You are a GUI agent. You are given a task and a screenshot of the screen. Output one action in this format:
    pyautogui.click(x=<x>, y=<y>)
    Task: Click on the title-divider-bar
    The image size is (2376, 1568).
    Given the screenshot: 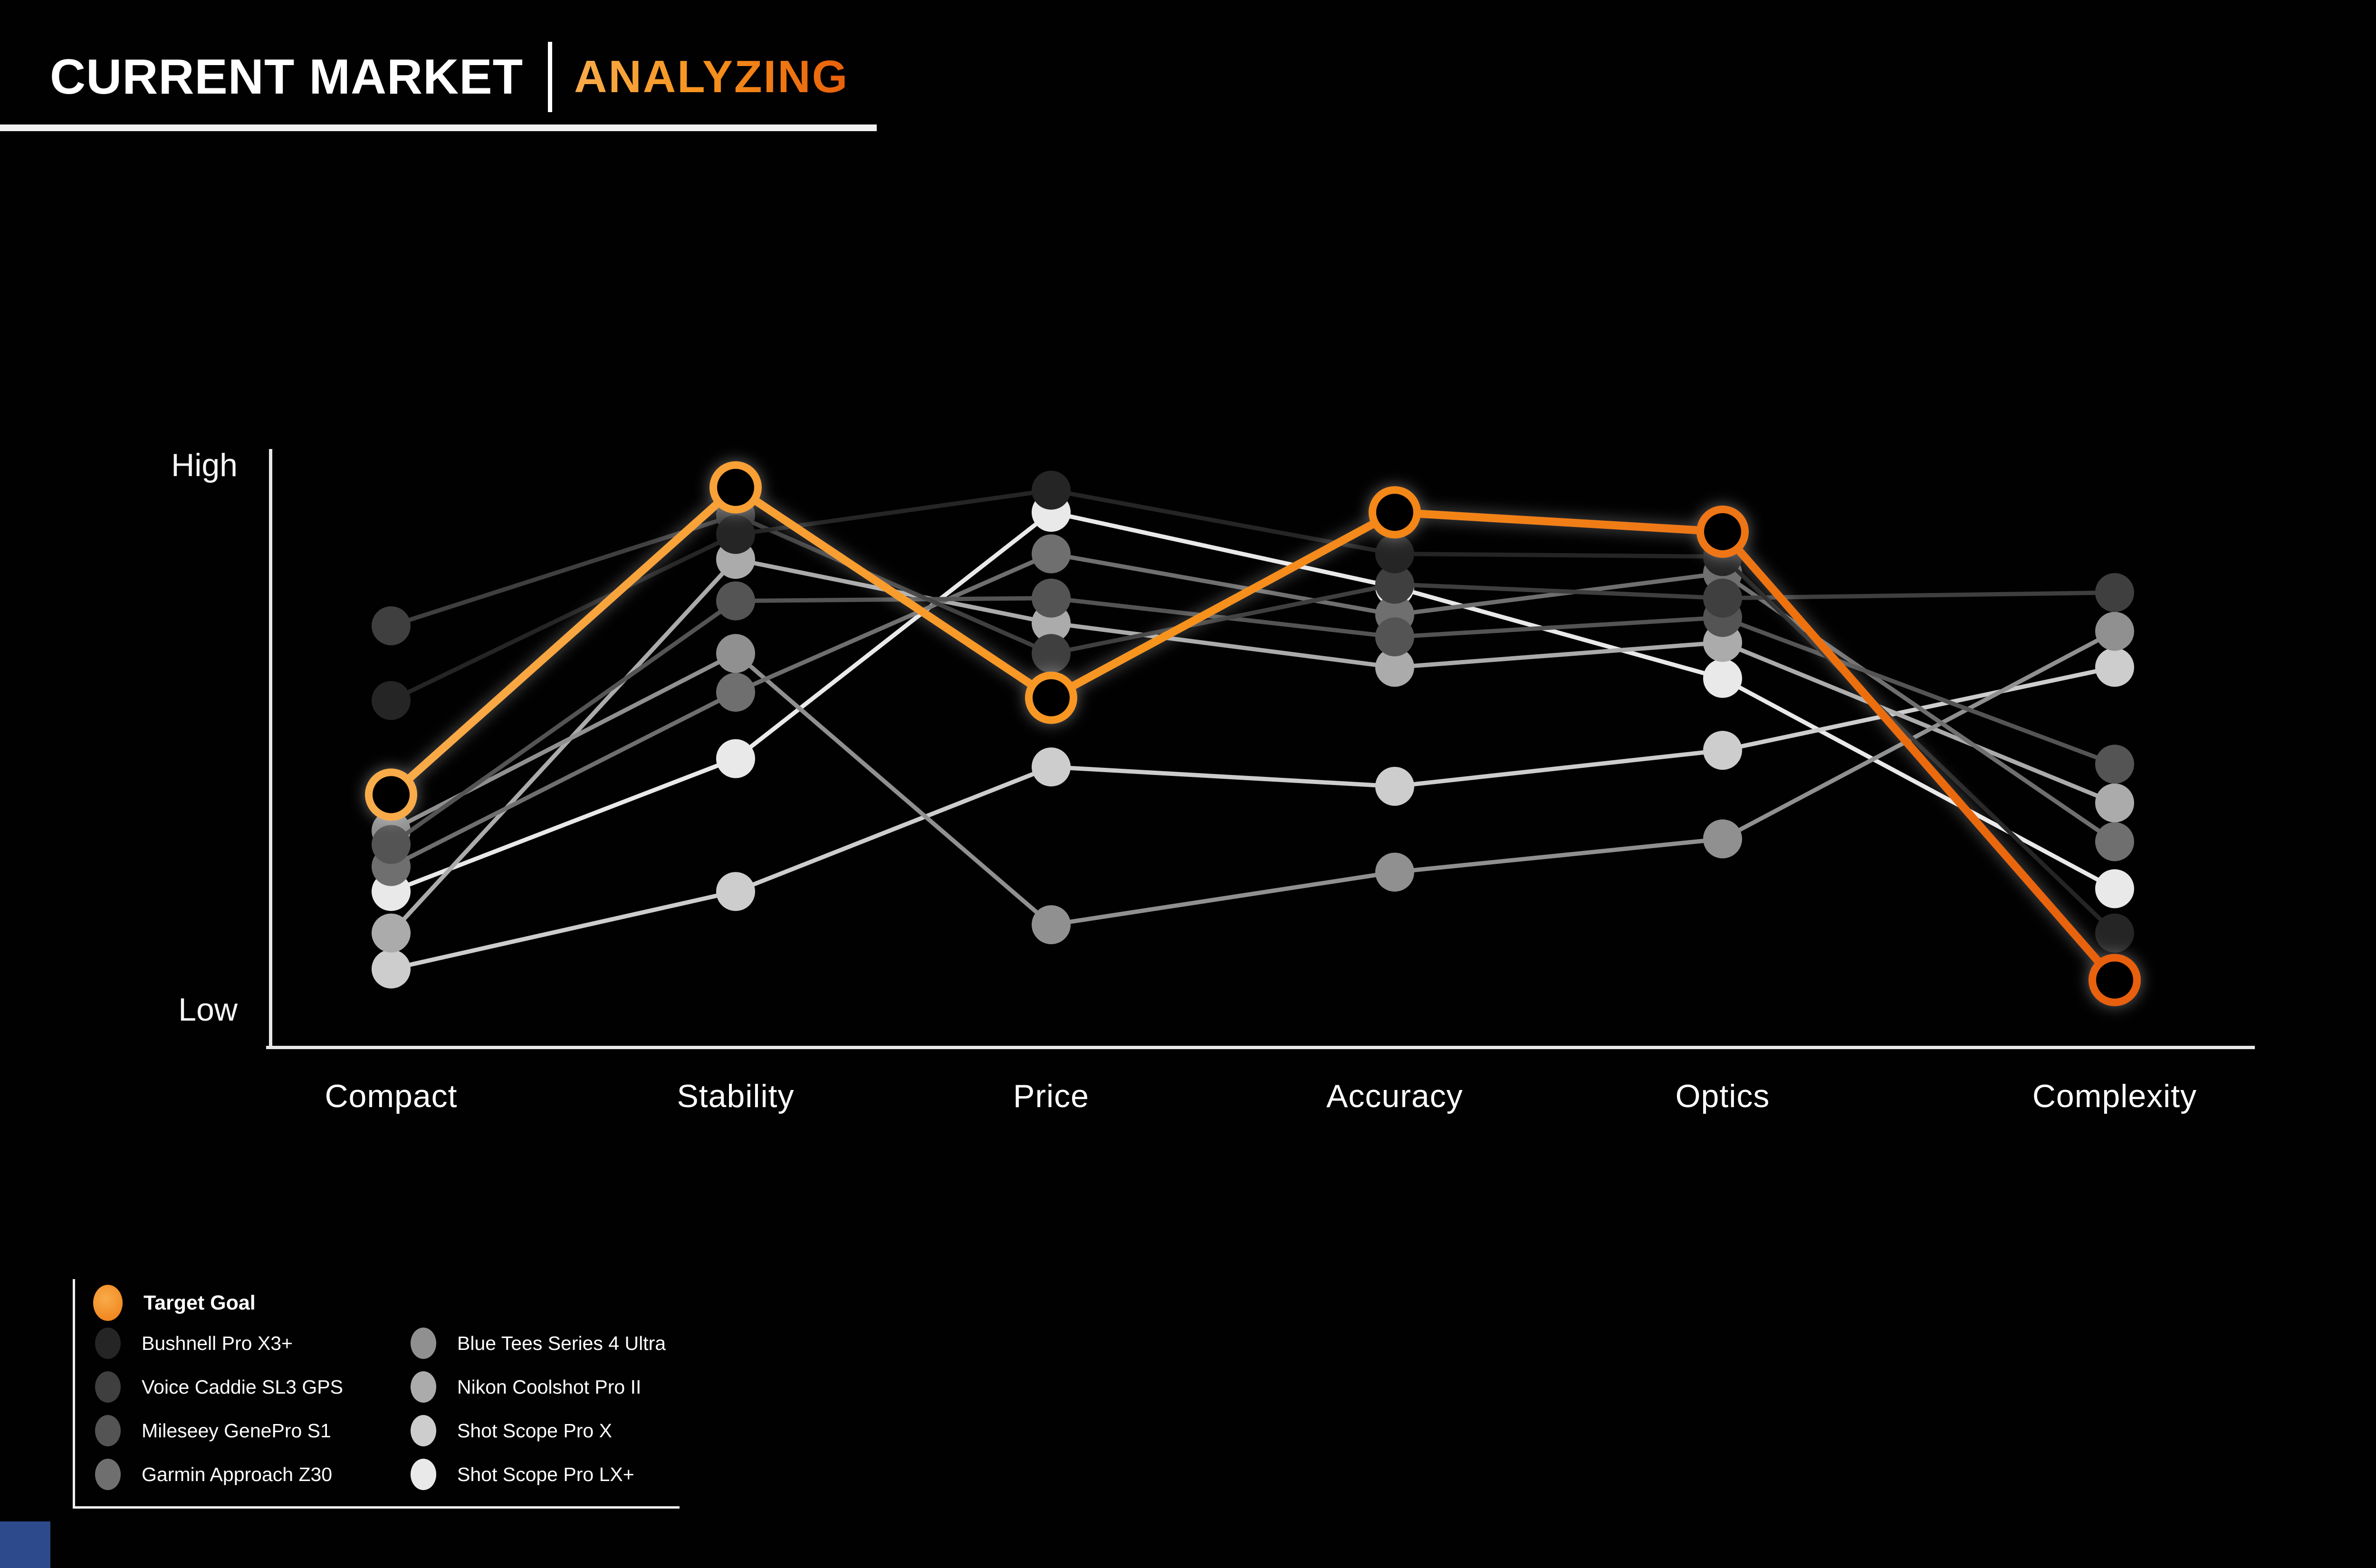 What is the action you would take?
    pyautogui.click(x=550, y=77)
    